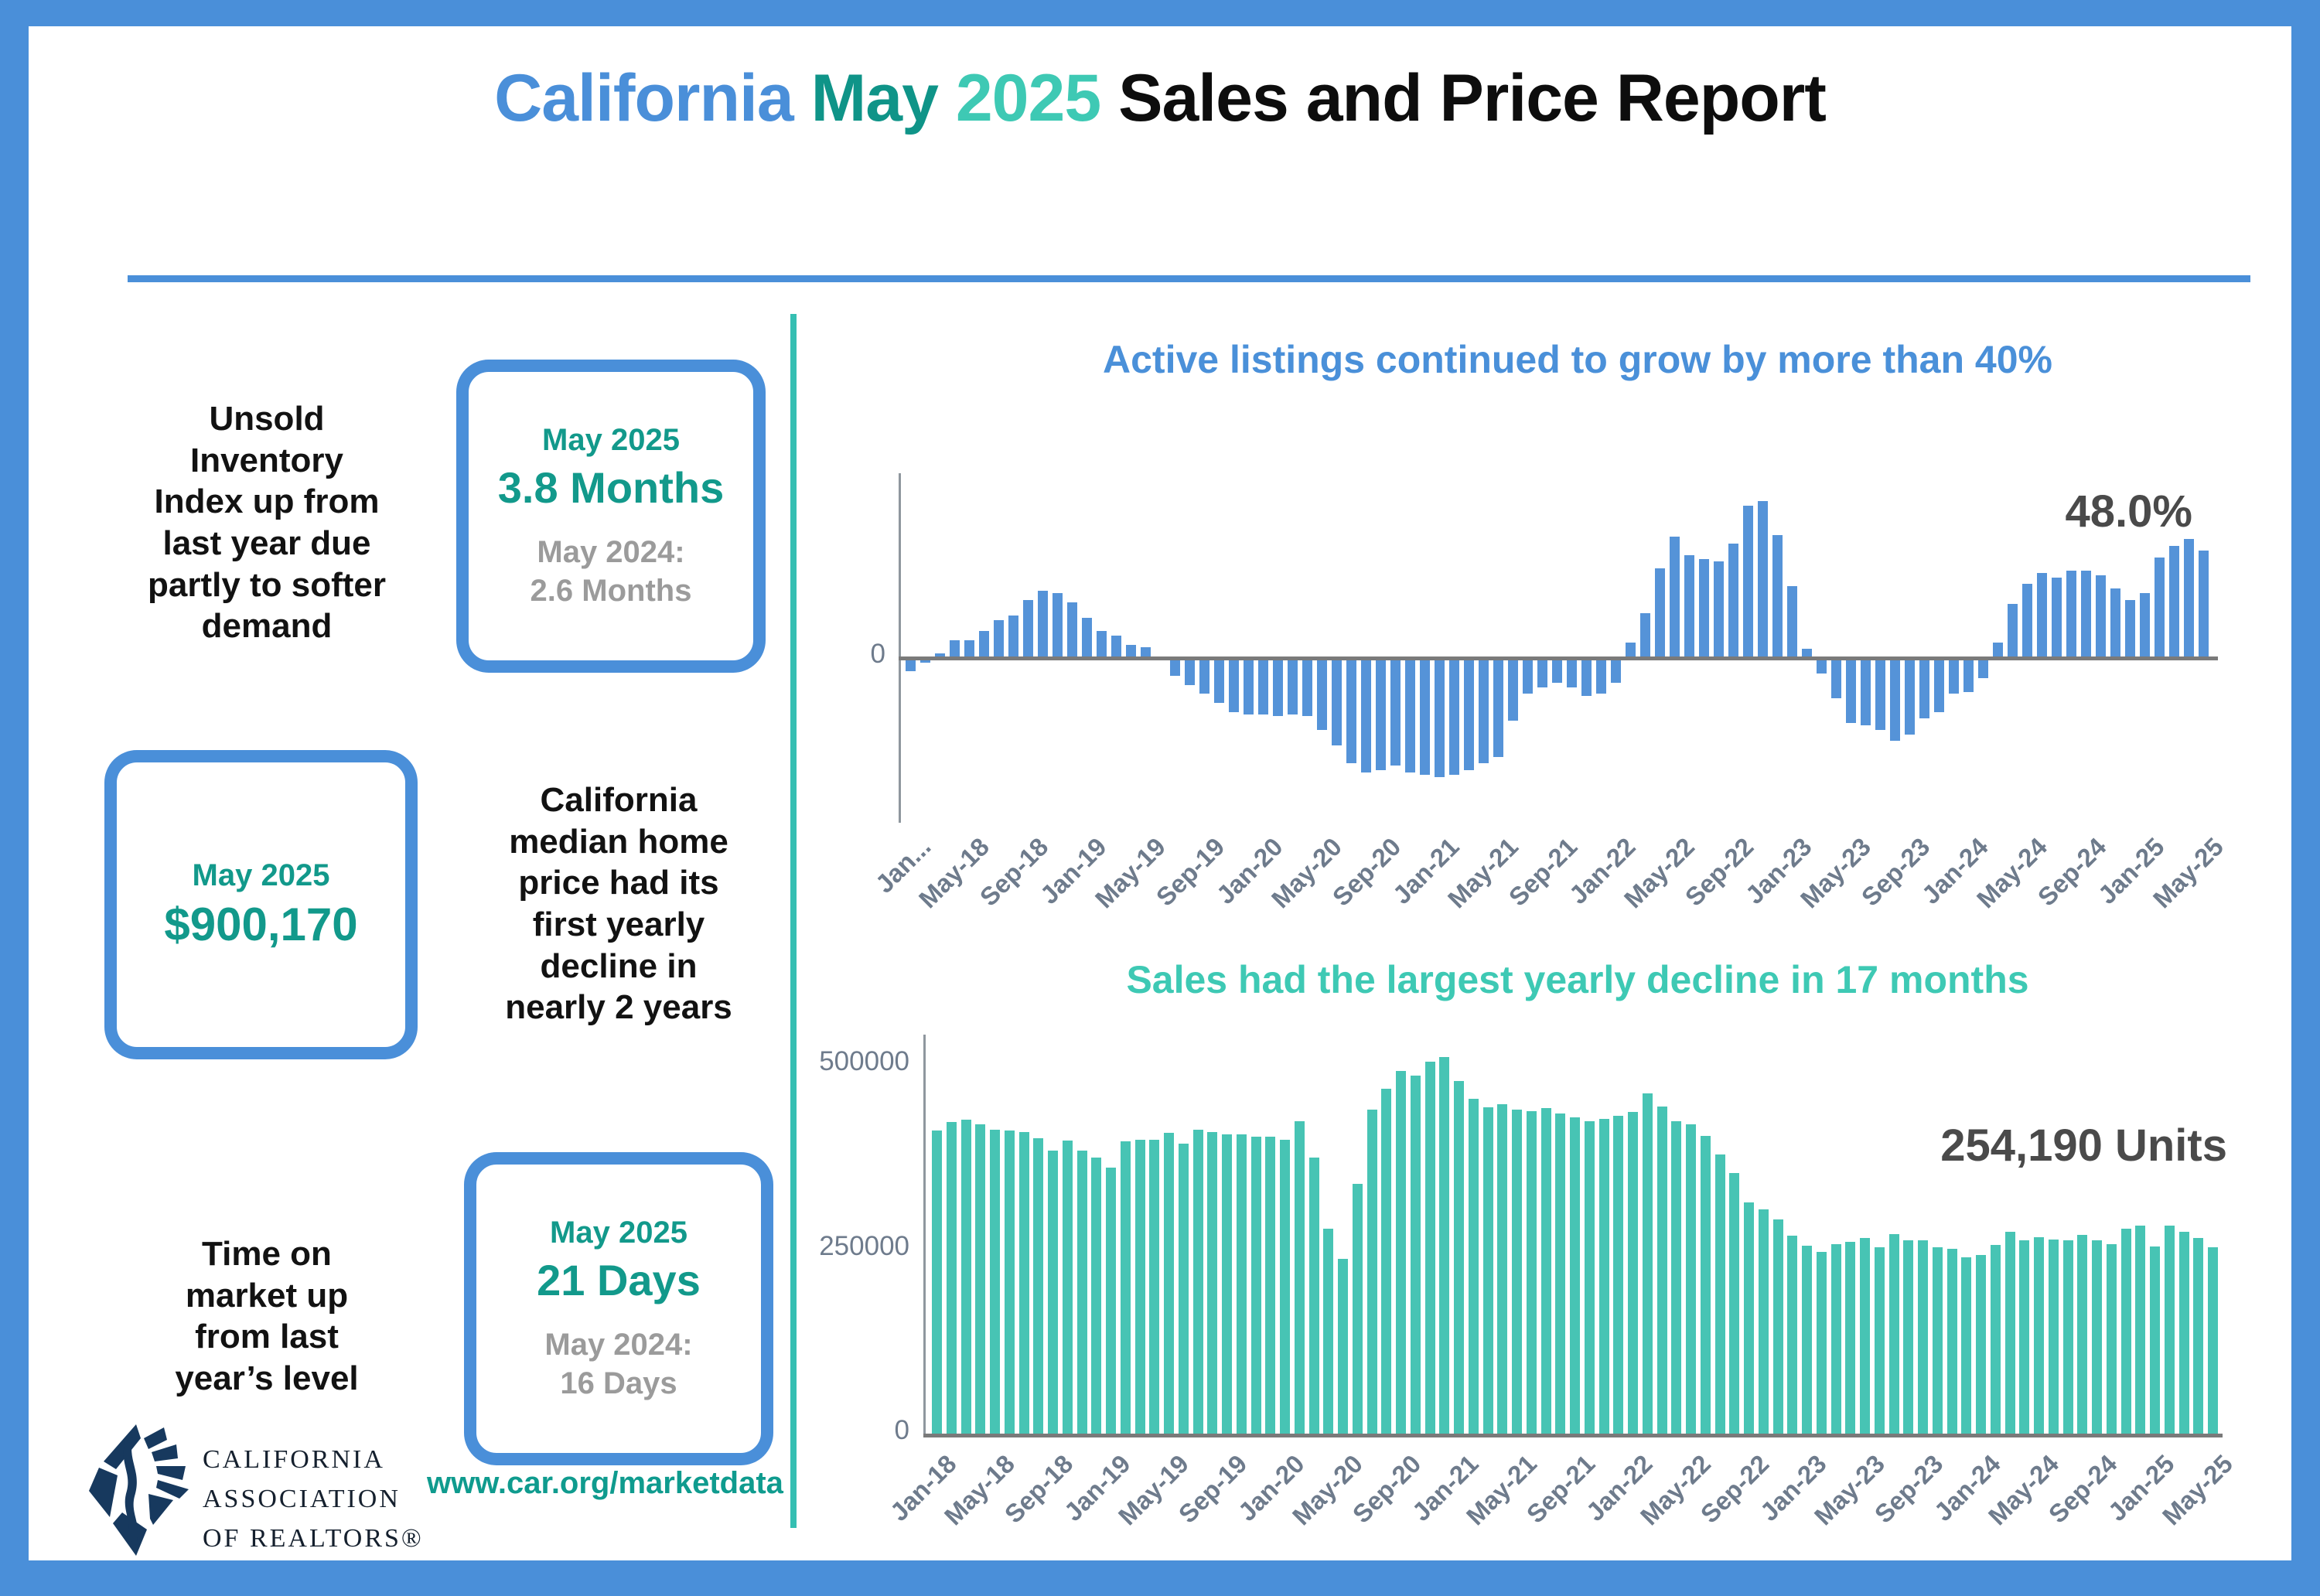 The height and width of the screenshot is (1596, 2320). Describe the element at coordinates (2305, 798) in the screenshot. I see `frame-border-right` at that location.